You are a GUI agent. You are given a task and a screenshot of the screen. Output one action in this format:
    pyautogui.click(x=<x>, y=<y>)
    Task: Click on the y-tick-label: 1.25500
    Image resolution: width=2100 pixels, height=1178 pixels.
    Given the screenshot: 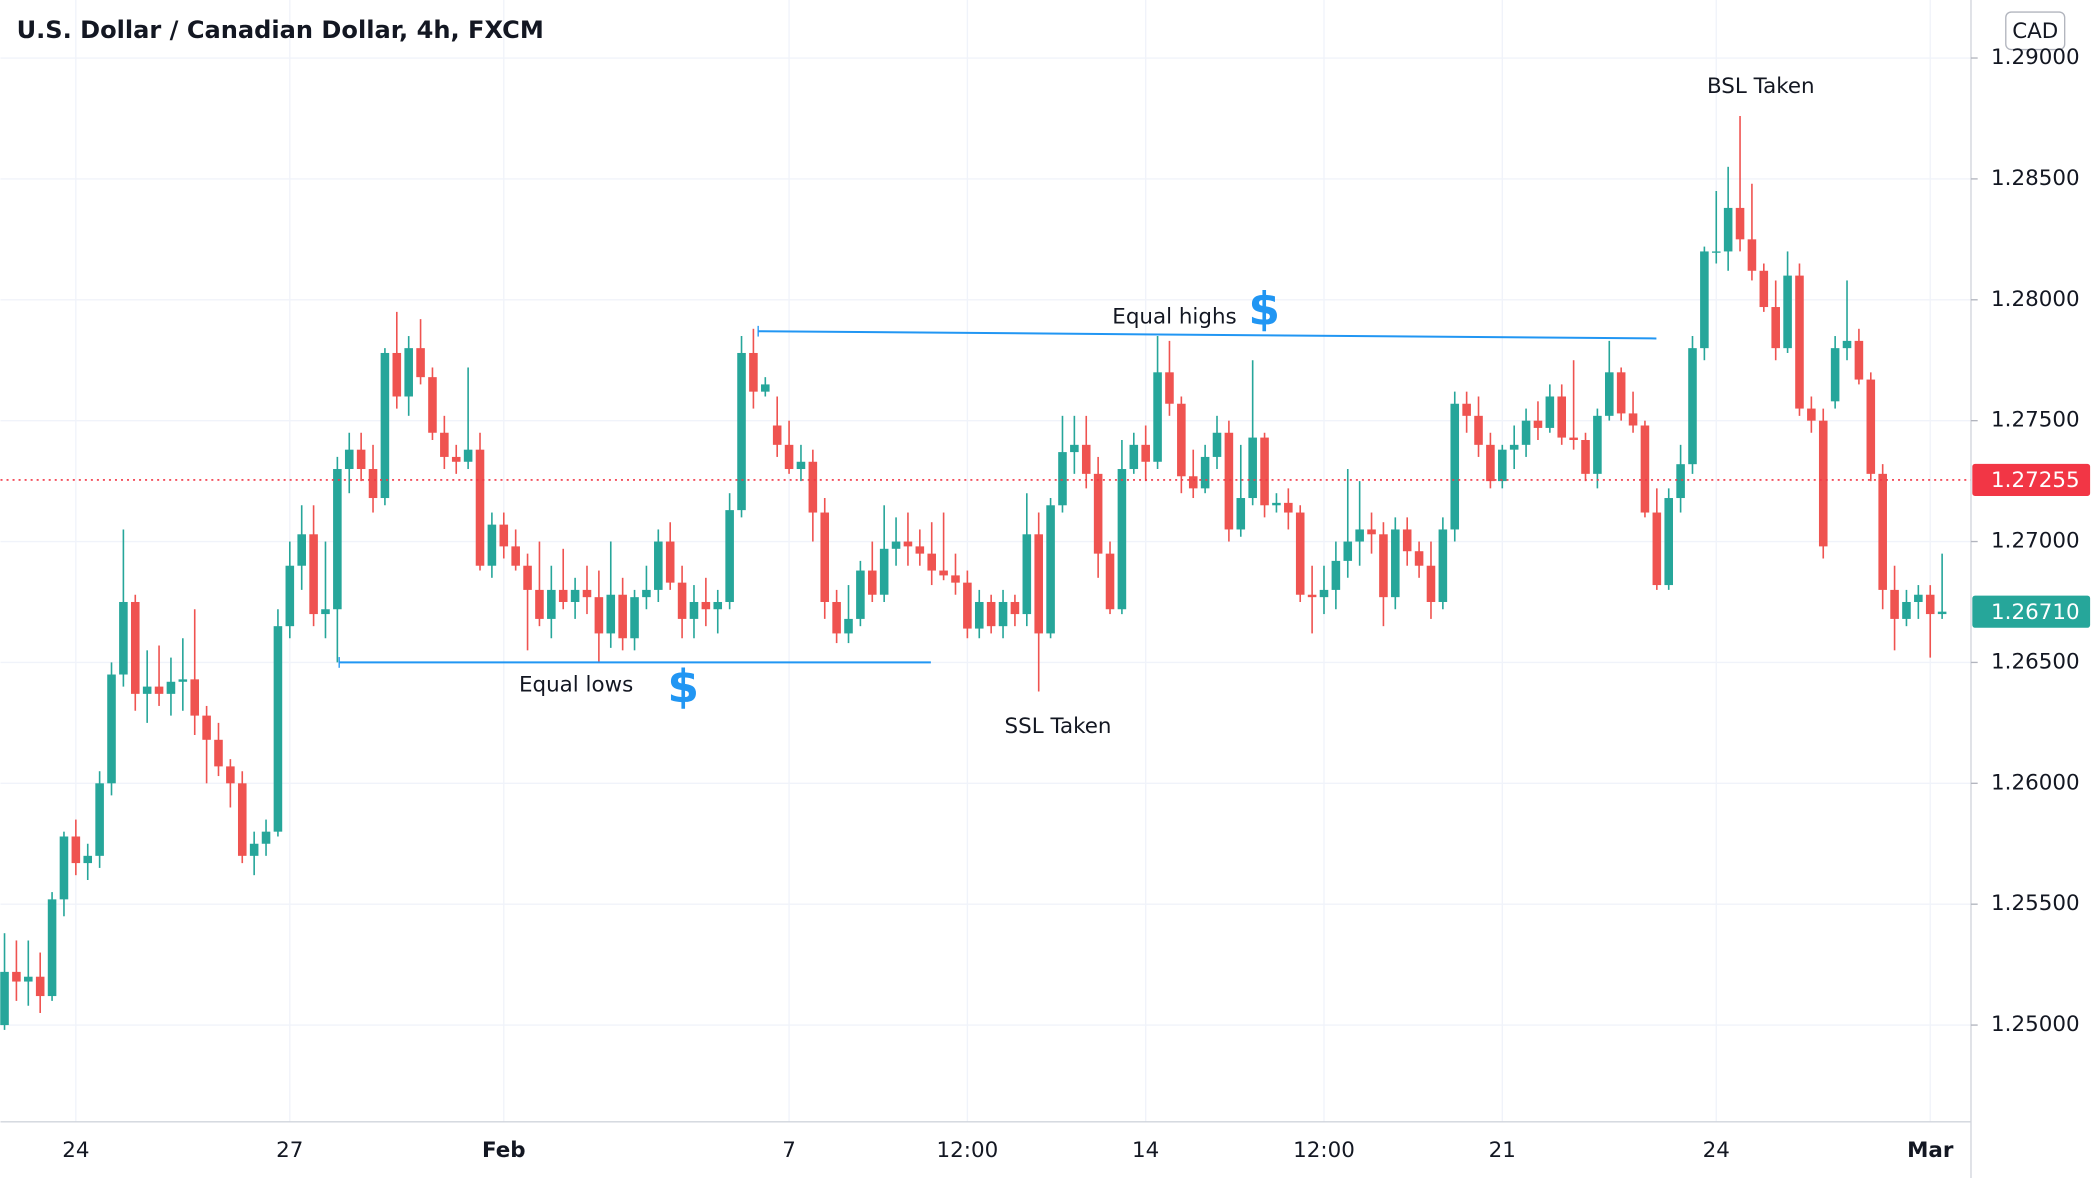 What is the action you would take?
    pyautogui.click(x=2035, y=903)
    